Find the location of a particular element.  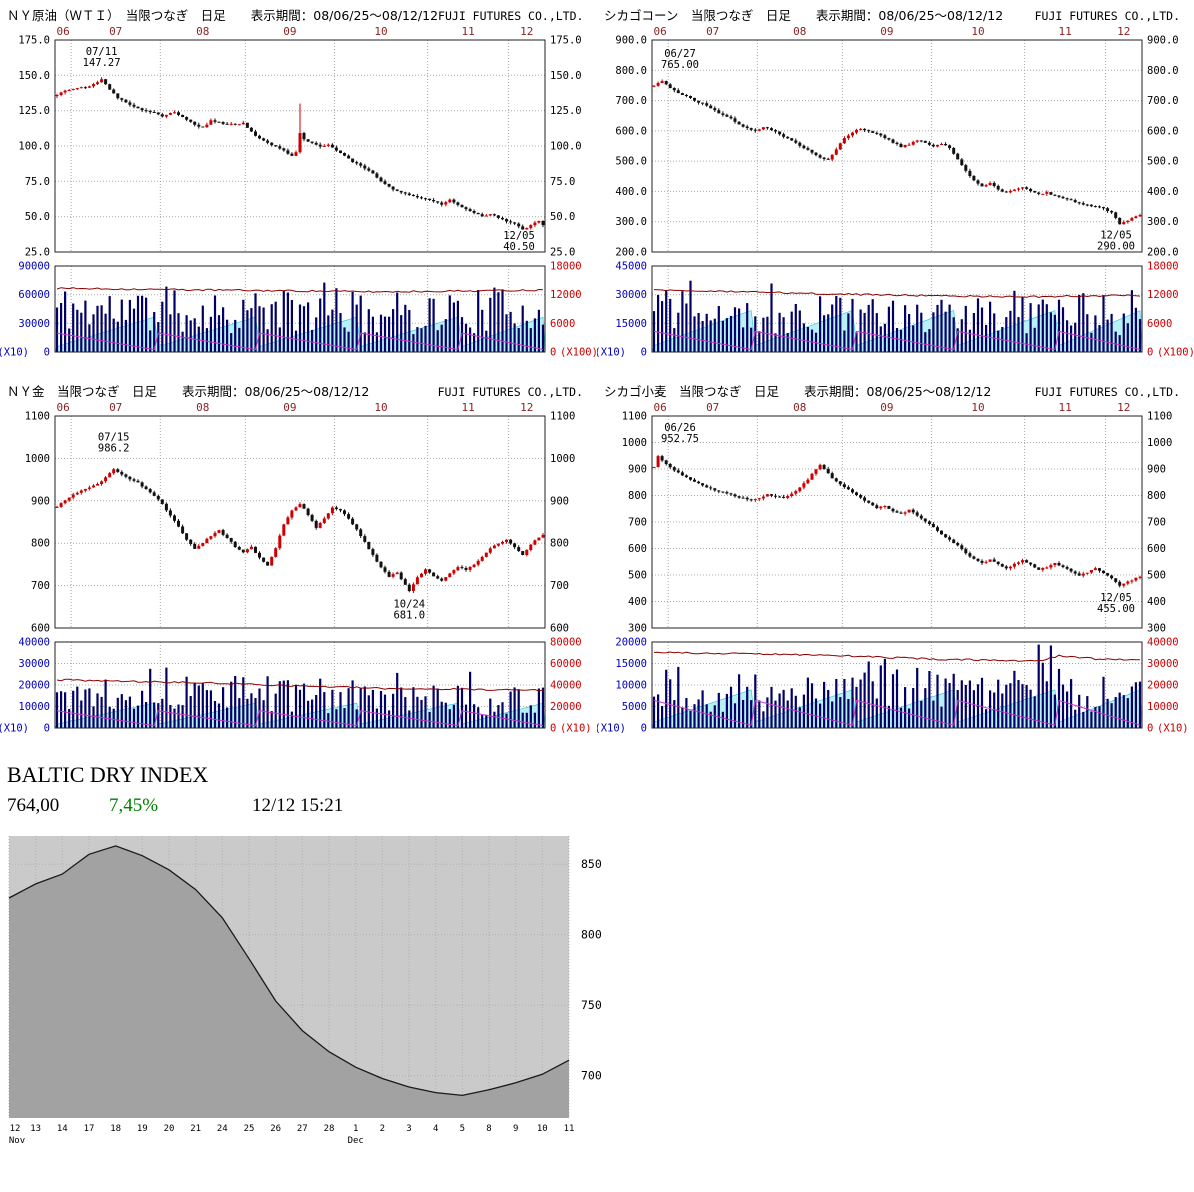

svg-text: 500.0 is located at coordinates (631, 162).